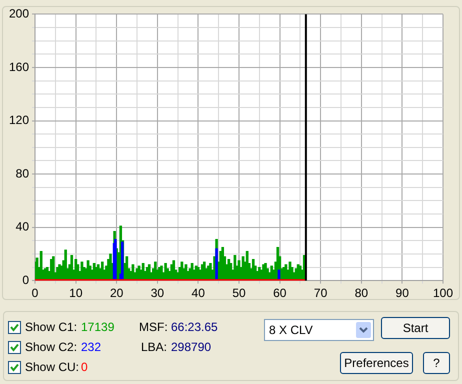  What do you see at coordinates (443, 293) in the screenshot?
I see `x-tick-label: 100` at bounding box center [443, 293].